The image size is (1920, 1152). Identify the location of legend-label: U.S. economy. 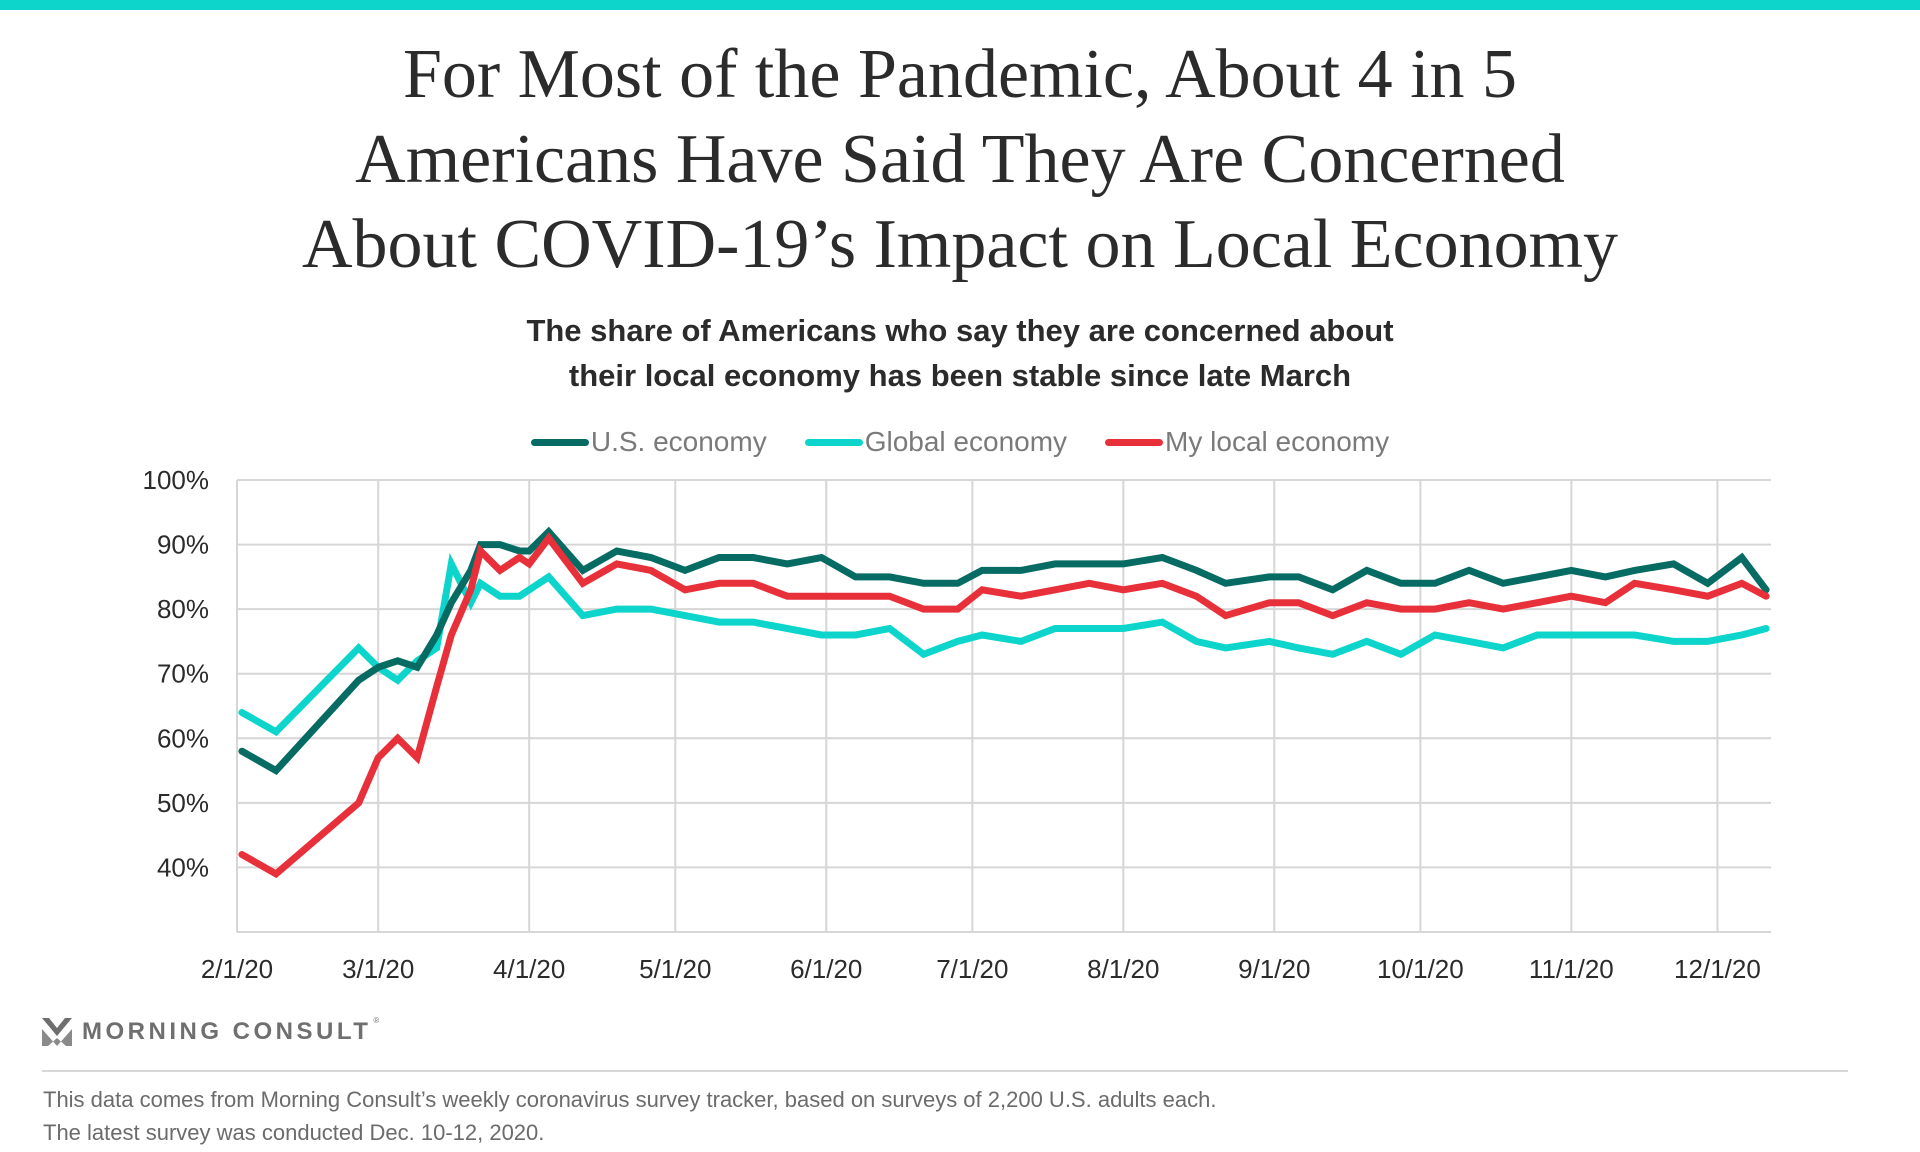
(678, 441).